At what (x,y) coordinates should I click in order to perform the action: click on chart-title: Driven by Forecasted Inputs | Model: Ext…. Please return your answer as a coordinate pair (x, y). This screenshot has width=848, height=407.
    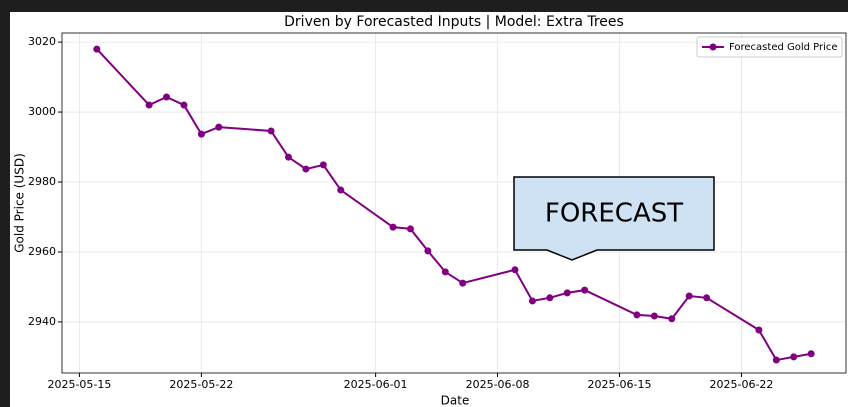
    Looking at the image, I should click on (454, 22).